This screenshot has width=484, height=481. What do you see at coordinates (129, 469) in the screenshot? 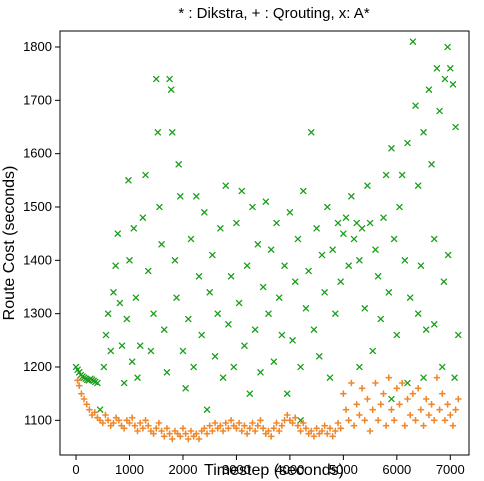
I see `x-tick-label-1: 1000` at bounding box center [129, 469].